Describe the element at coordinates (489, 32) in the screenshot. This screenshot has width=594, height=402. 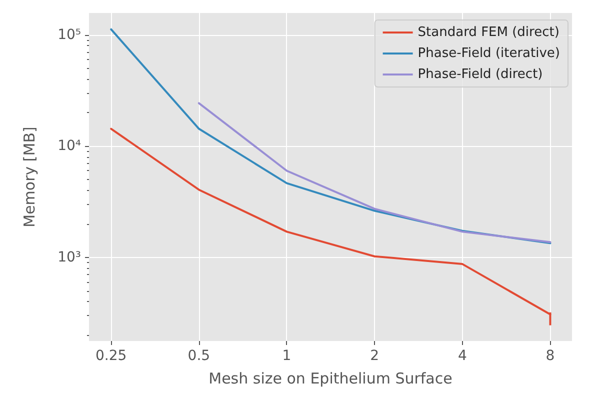
I see `legend-label: Standard FEM (direct)` at that location.